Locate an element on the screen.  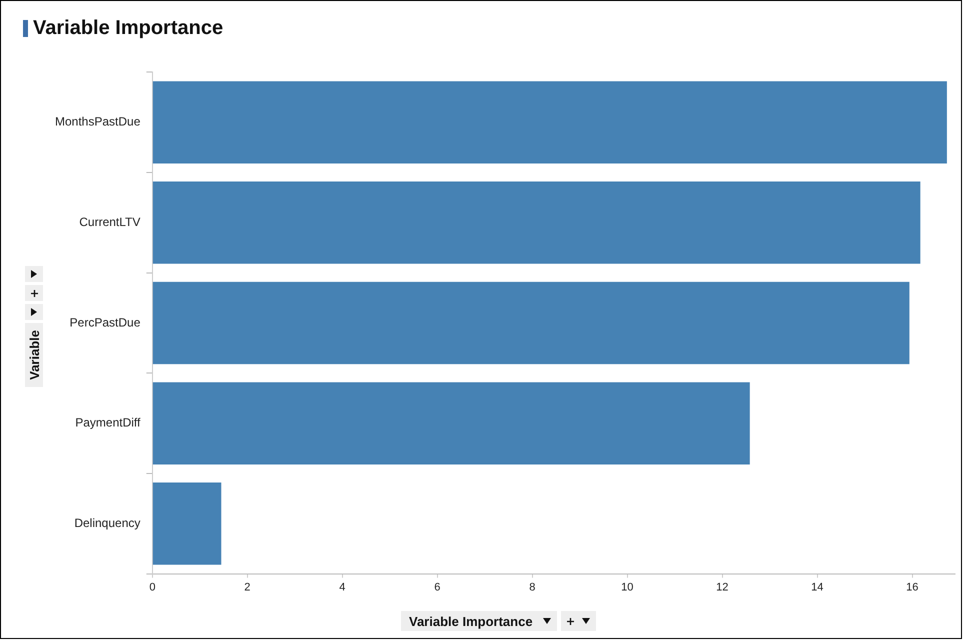
x-tick-label: 8 is located at coordinates (532, 587).